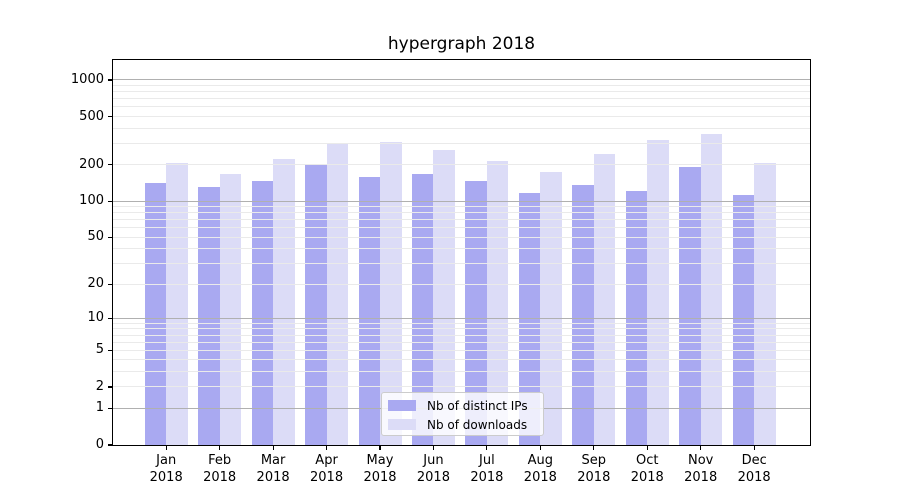 The width and height of the screenshot is (900, 500). Describe the element at coordinates (337, 294) in the screenshot. I see `bar-downloads-apr` at that location.